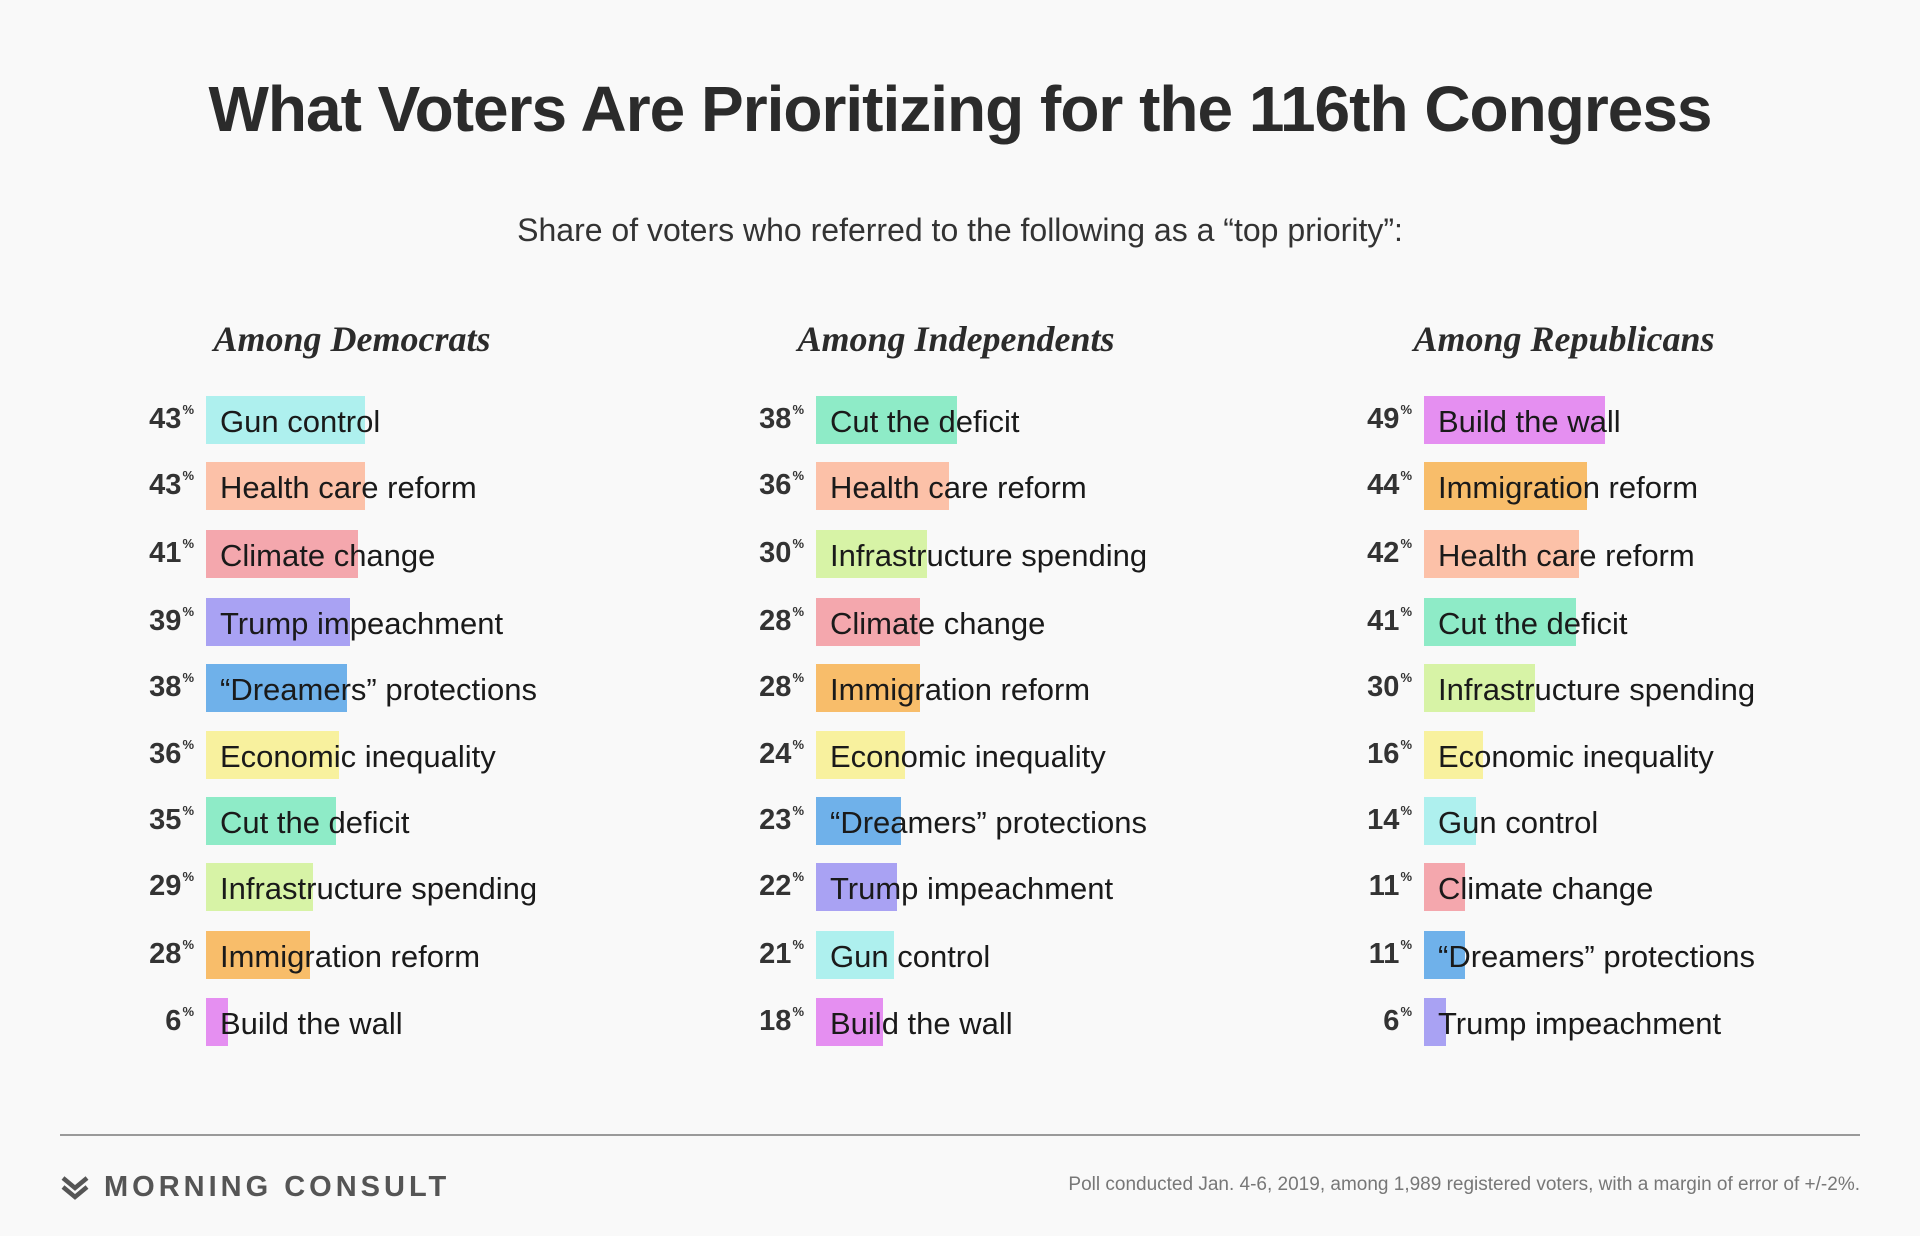  I want to click on bar-row: 28% Immigration reform, so click(960, 955).